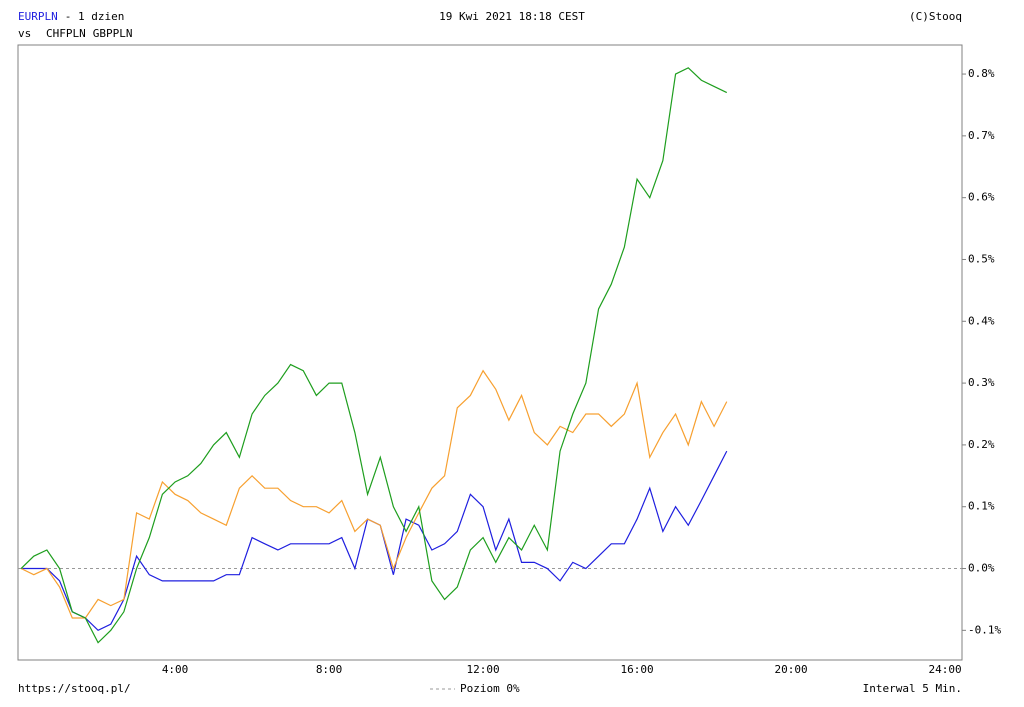 This screenshot has height=707, width=1024. What do you see at coordinates (981, 135) in the screenshot?
I see `y-tick-label: 0.7%` at bounding box center [981, 135].